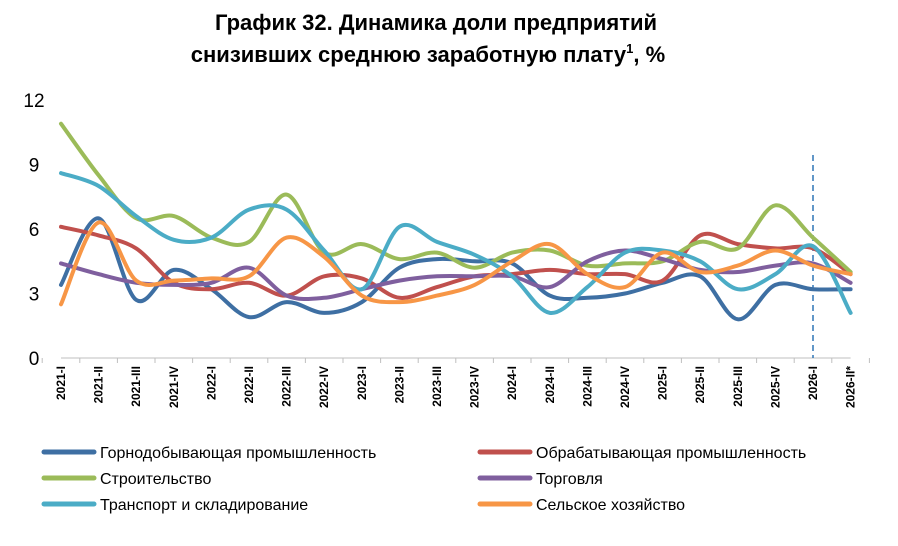 The image size is (898, 546). I want to click on legend-entry: Сельское хозяйство, so click(610, 505).